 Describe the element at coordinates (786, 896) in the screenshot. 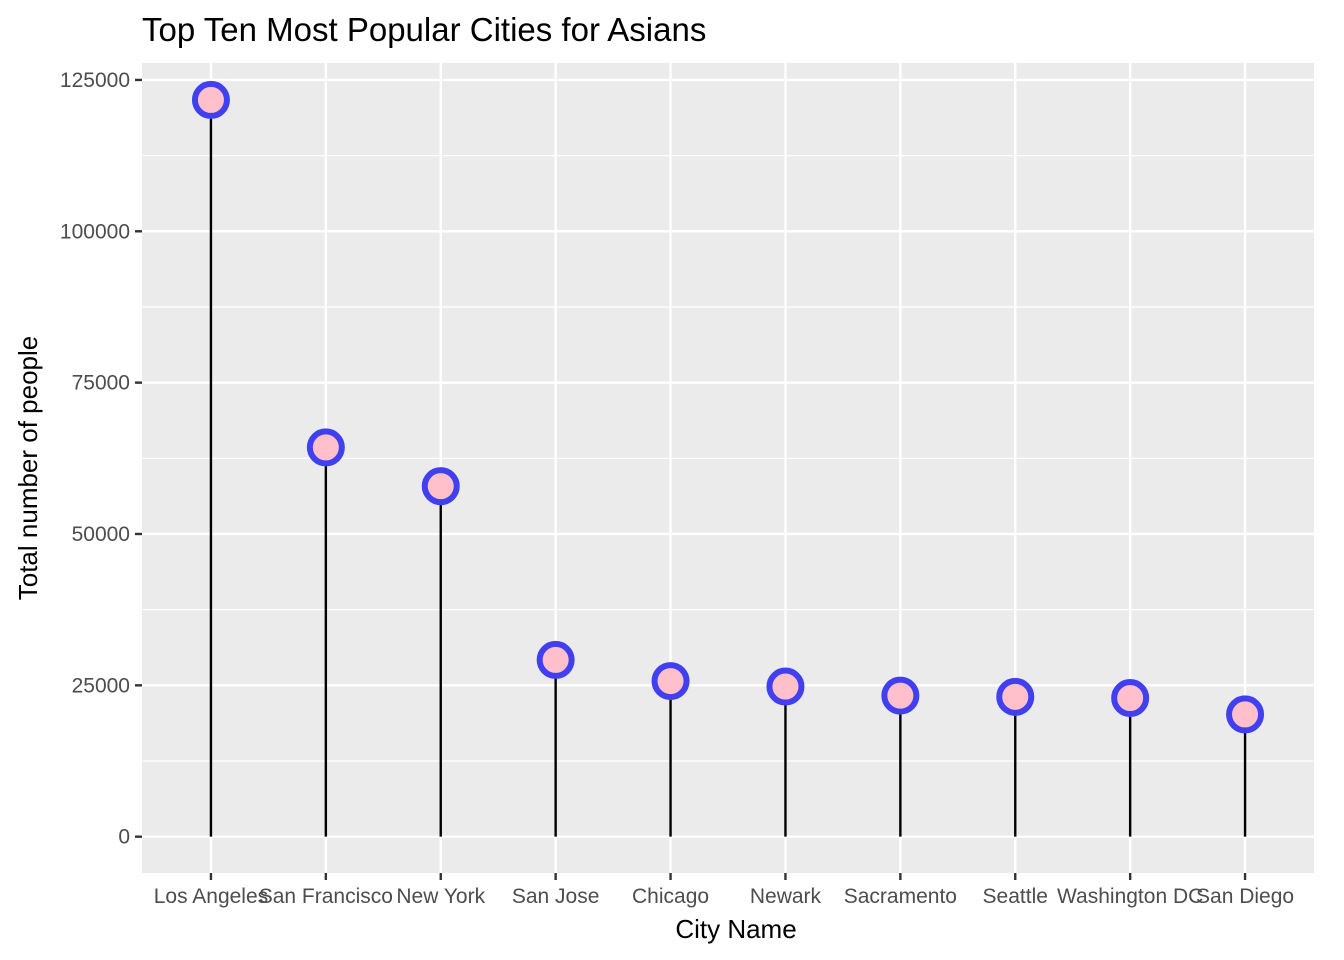

I see `x-tick-label: Newark` at that location.